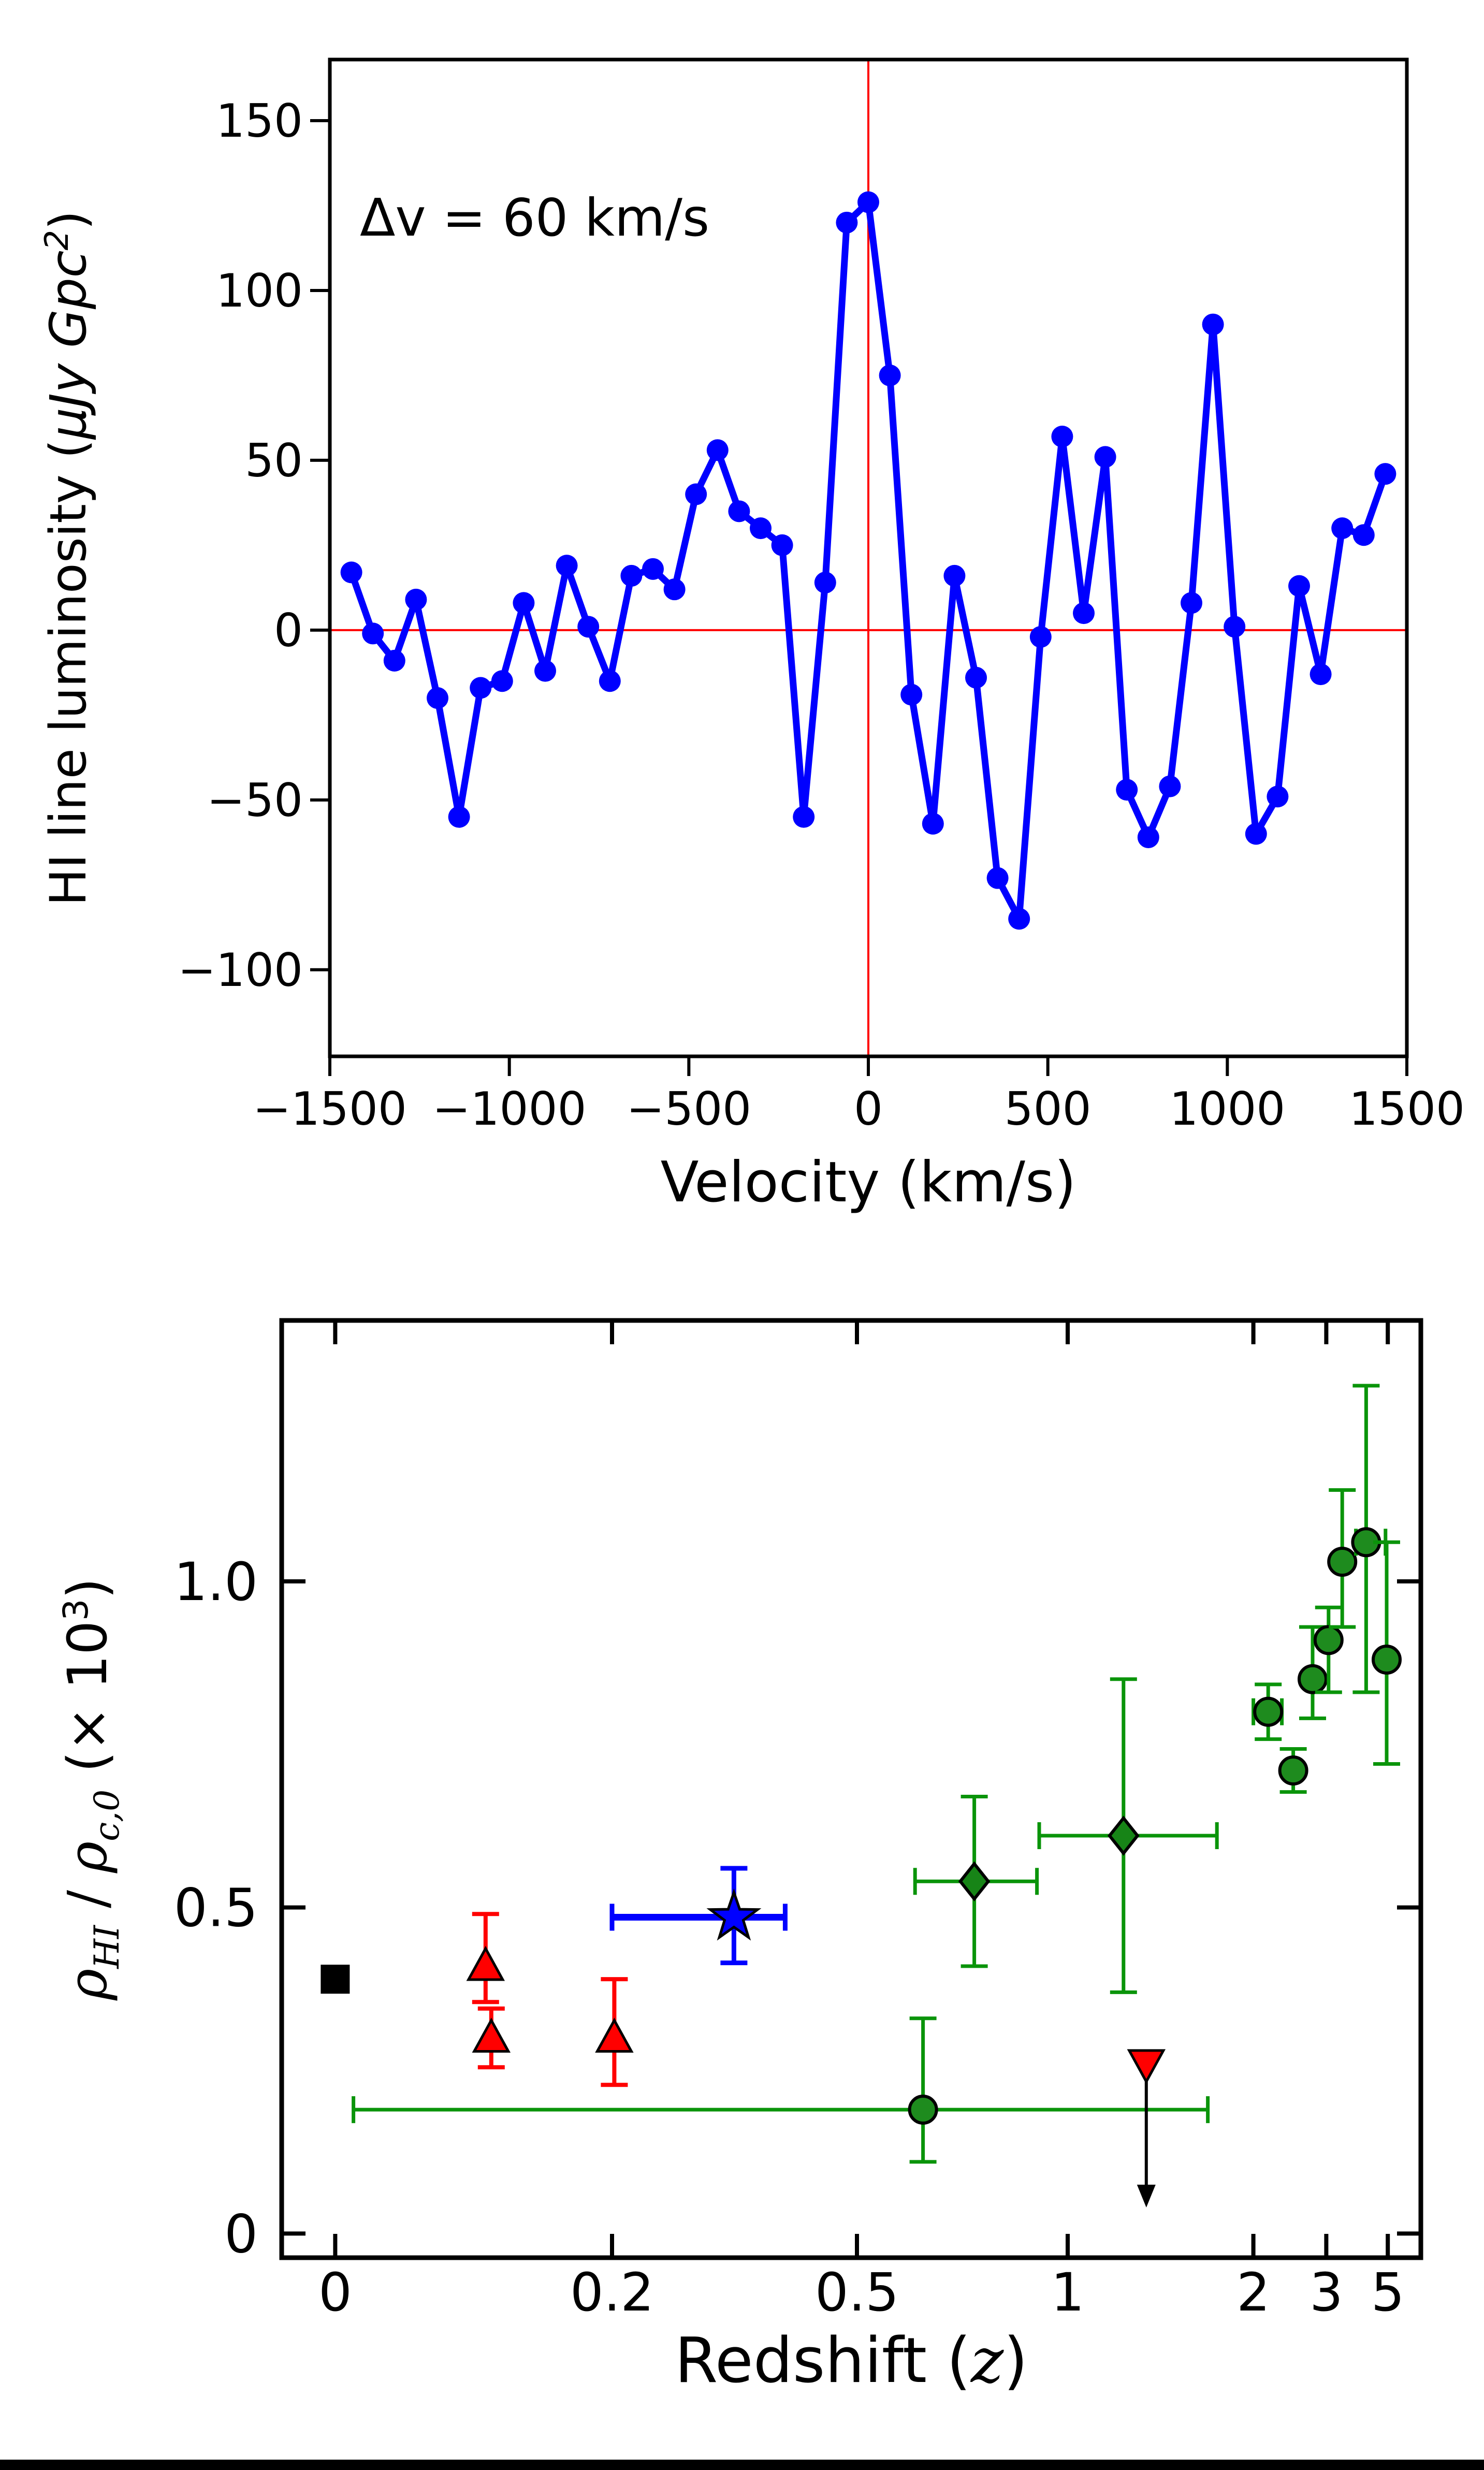 This screenshot has width=1484, height=2470. I want to click on bottom-yaxis-label: ρHI / ρc,0 (× 103), so click(92, 1789).